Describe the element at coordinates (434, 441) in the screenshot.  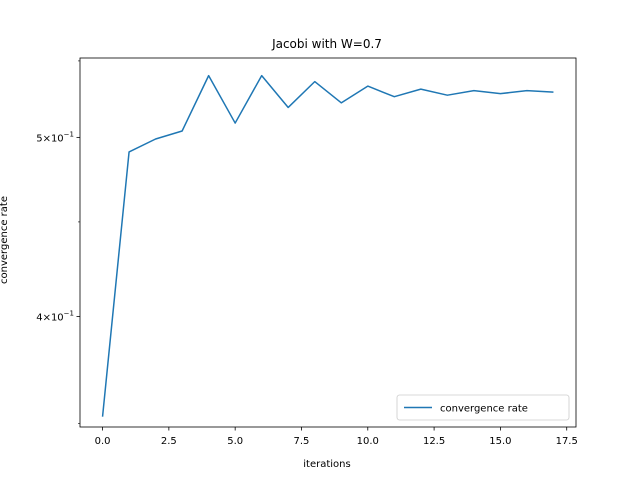
I see `x-tick-label: 12.5` at that location.